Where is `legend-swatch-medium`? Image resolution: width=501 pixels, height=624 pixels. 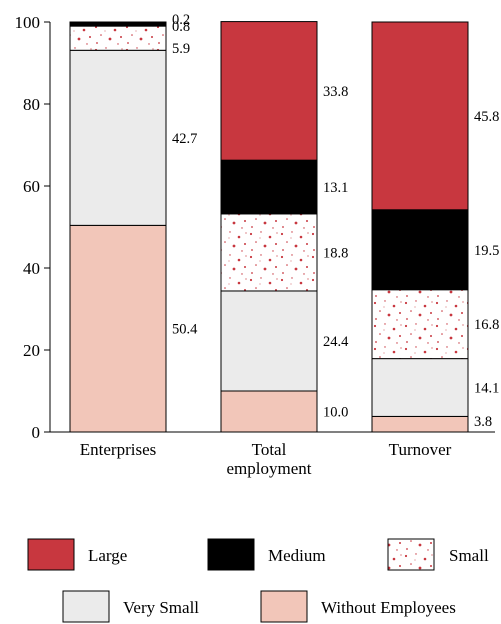 legend-swatch-medium is located at coordinates (231, 554).